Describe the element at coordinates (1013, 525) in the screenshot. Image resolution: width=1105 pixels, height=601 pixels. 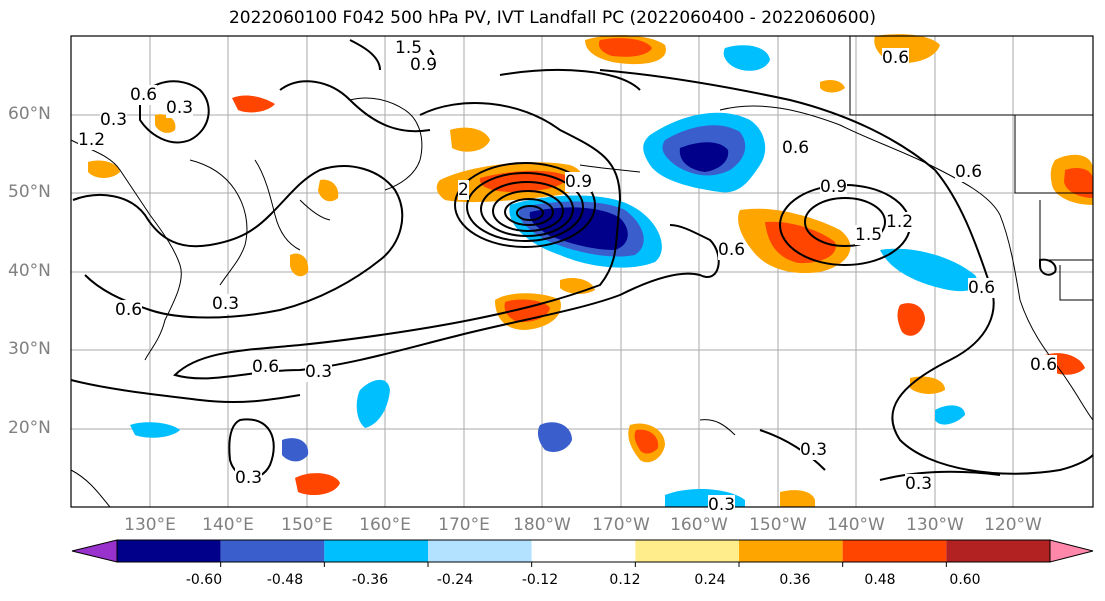
I see `lon-label: 120°W` at that location.